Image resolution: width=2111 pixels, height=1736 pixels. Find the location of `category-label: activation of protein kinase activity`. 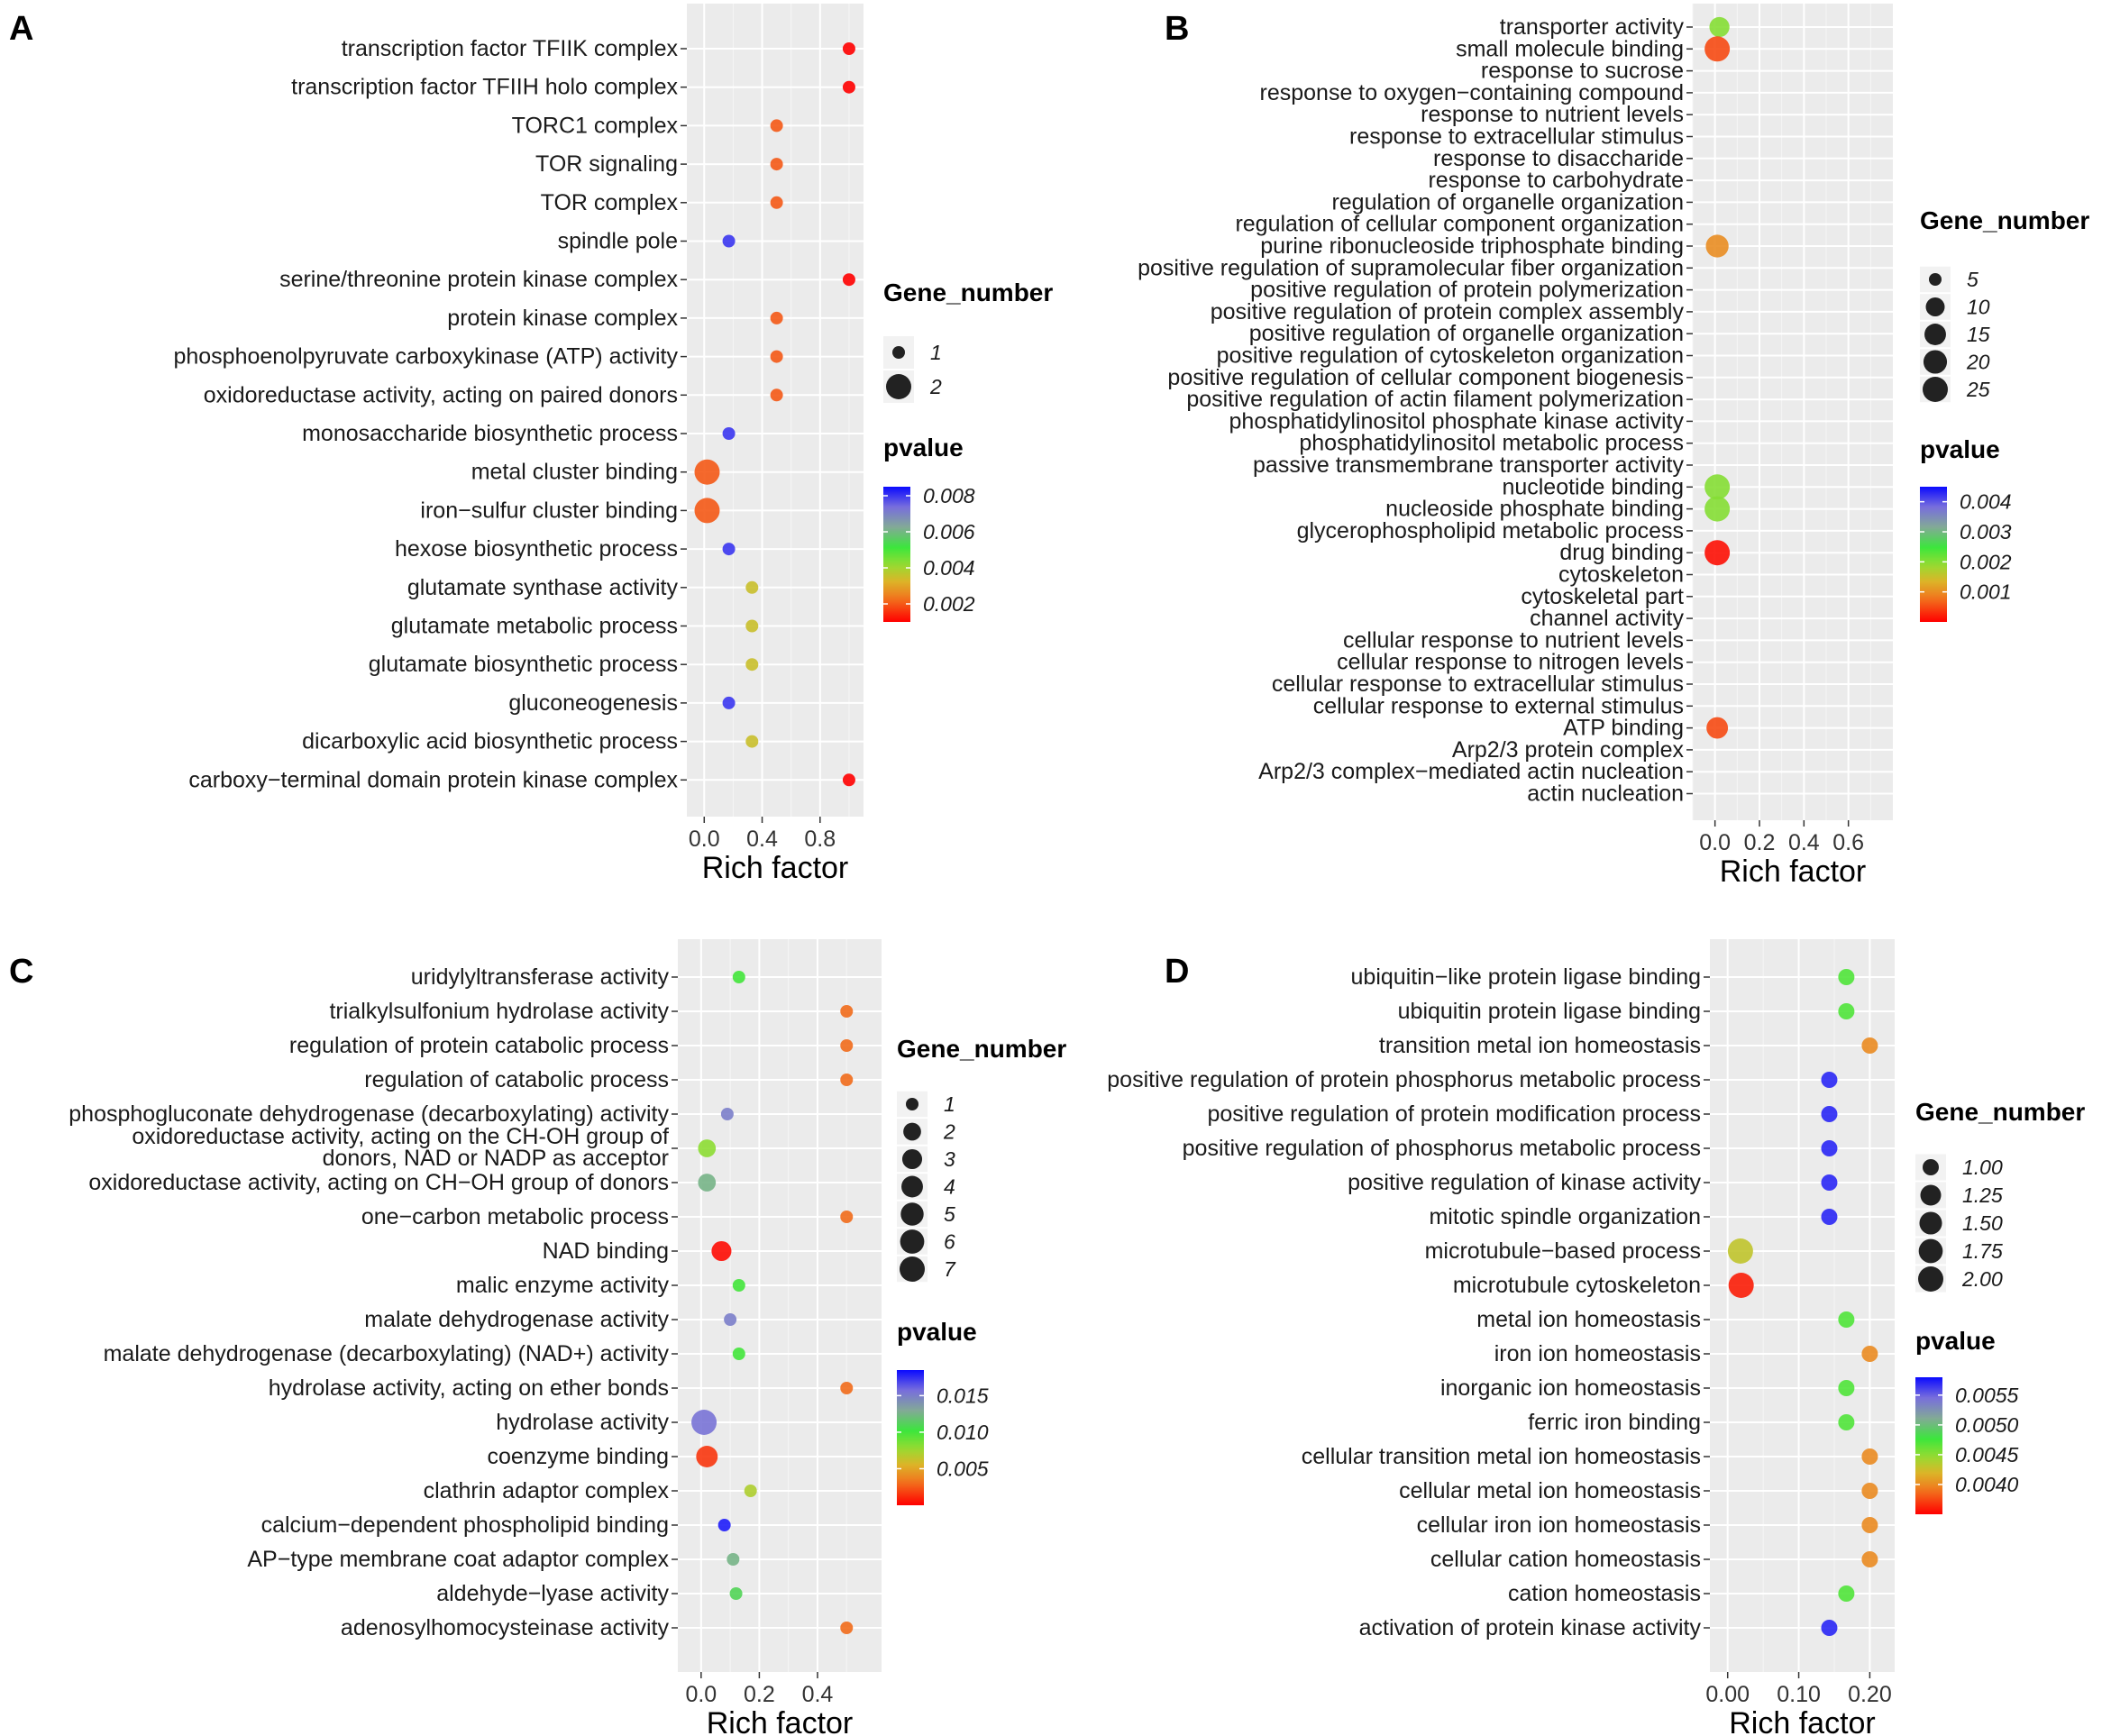

category-label: activation of protein kinase activity is located at coordinates (1530, 1627).